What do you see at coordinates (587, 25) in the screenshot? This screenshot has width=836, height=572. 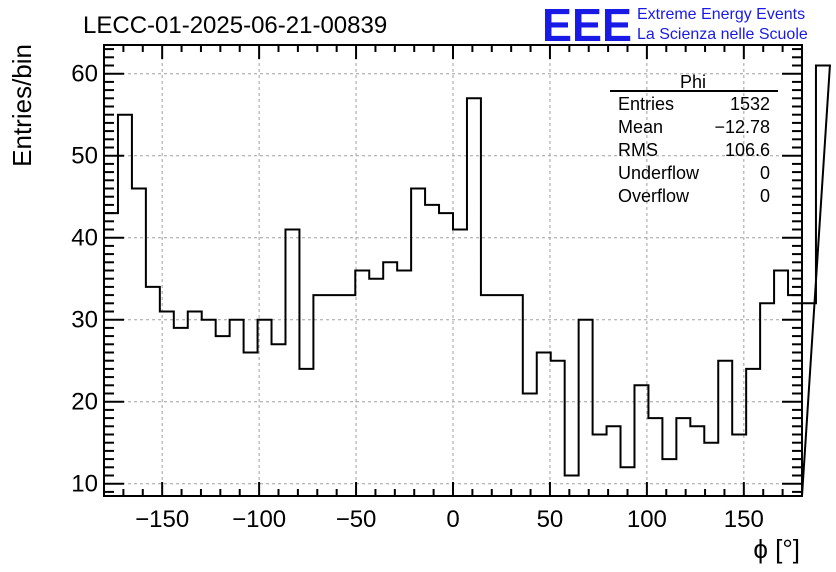 I see `eee-logo-letters: EEE` at bounding box center [587, 25].